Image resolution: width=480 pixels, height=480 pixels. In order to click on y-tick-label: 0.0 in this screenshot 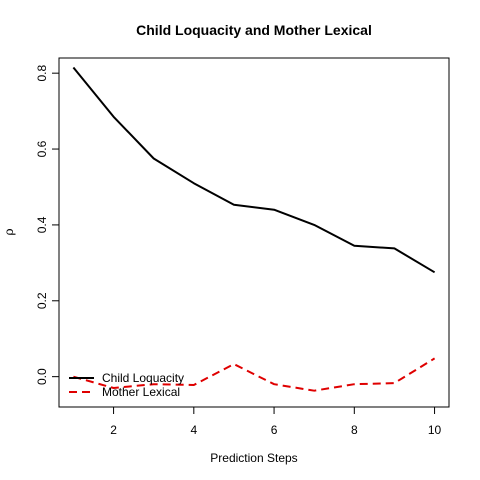, I will do `click(42, 376)`.